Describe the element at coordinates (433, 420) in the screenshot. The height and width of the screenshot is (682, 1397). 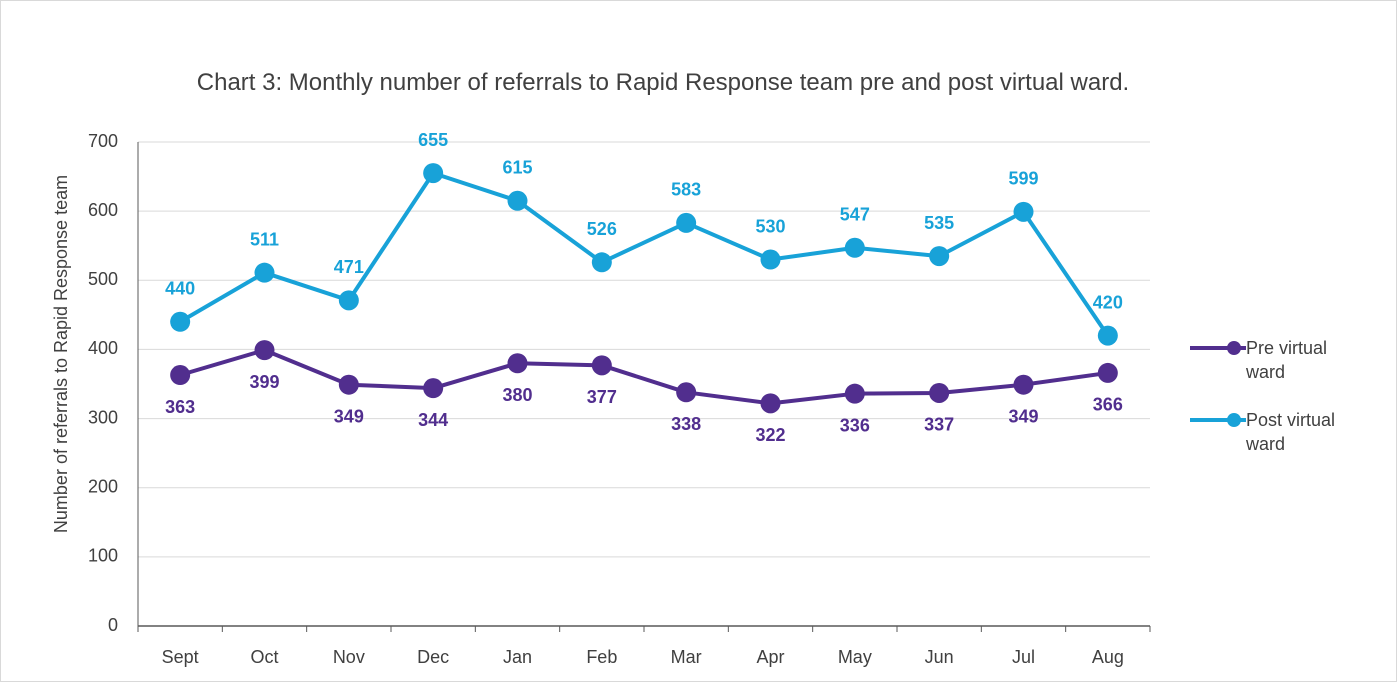
I see `data-label: 344` at that location.